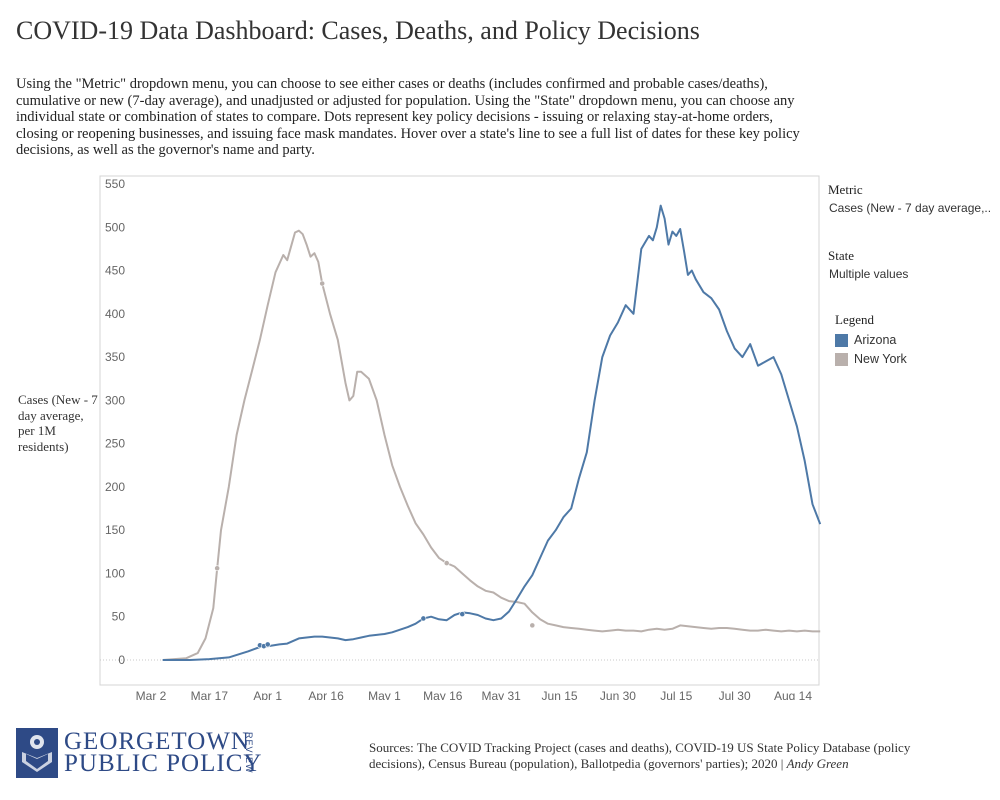 Image resolution: width=1000 pixels, height=800 pixels. Describe the element at coordinates (163, 763) in the screenshot. I see `logo-line-2: PUBLIC POLICY` at that location.